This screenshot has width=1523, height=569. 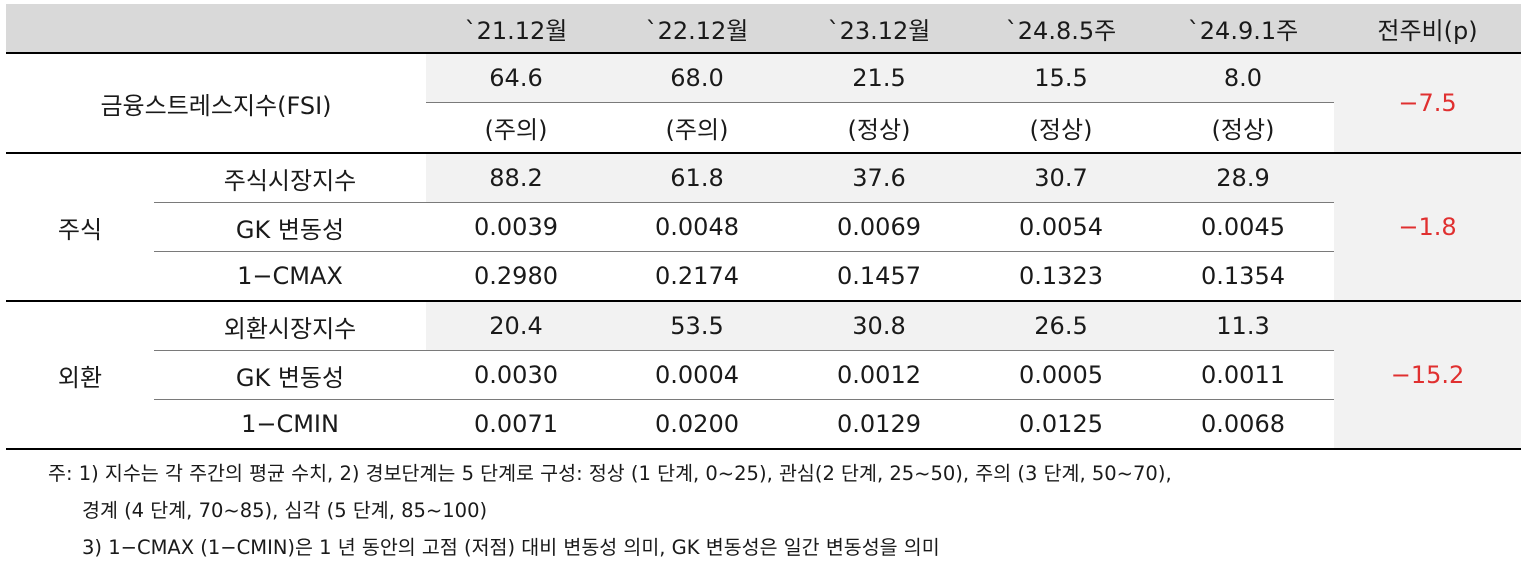 What do you see at coordinates (1243, 326) in the screenshot?
I see `fx-row-1-value-5: 11.3` at bounding box center [1243, 326].